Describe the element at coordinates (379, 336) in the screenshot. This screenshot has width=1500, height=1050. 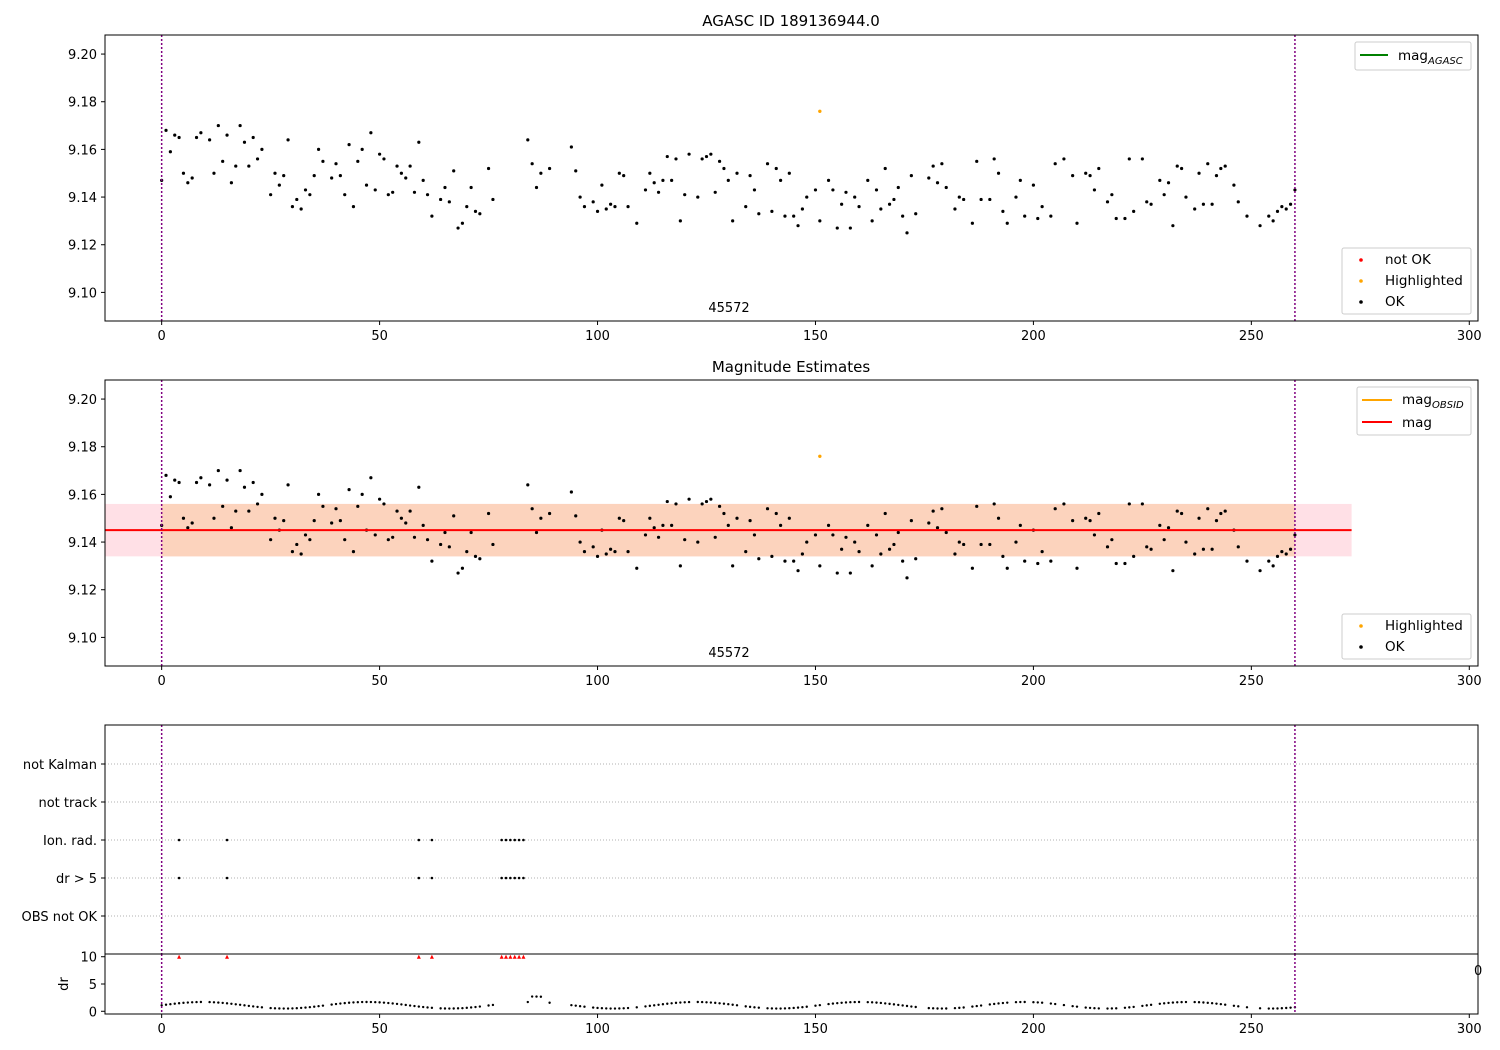
I see `x-tick-label: 50` at that location.